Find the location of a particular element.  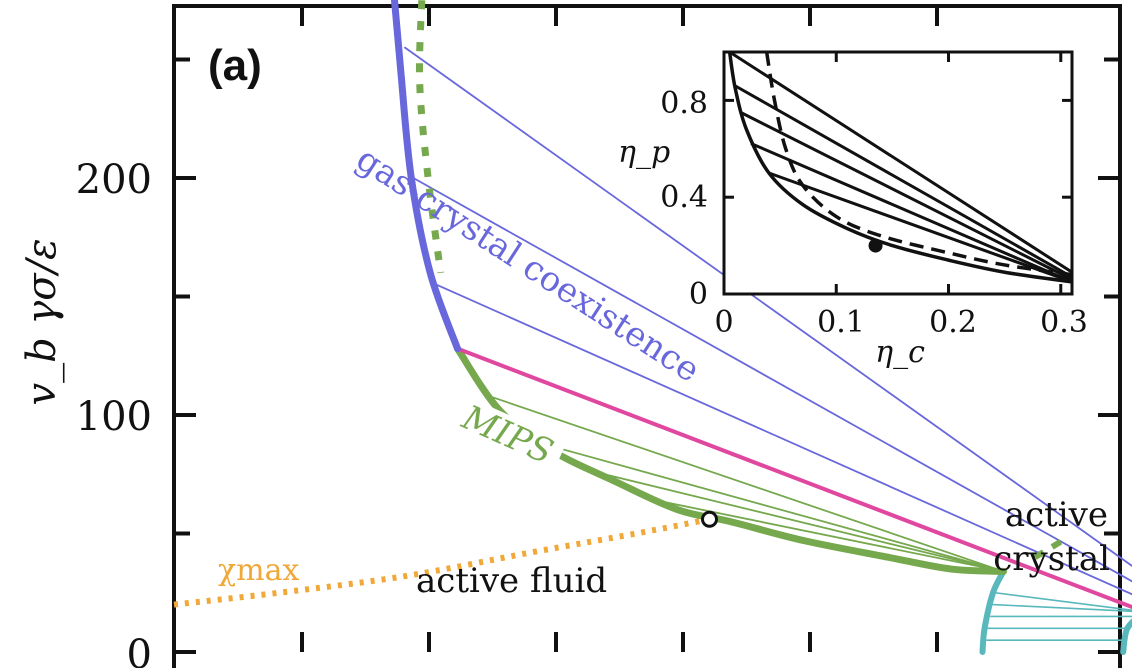

critical-point-marker is located at coordinates (709, 519).